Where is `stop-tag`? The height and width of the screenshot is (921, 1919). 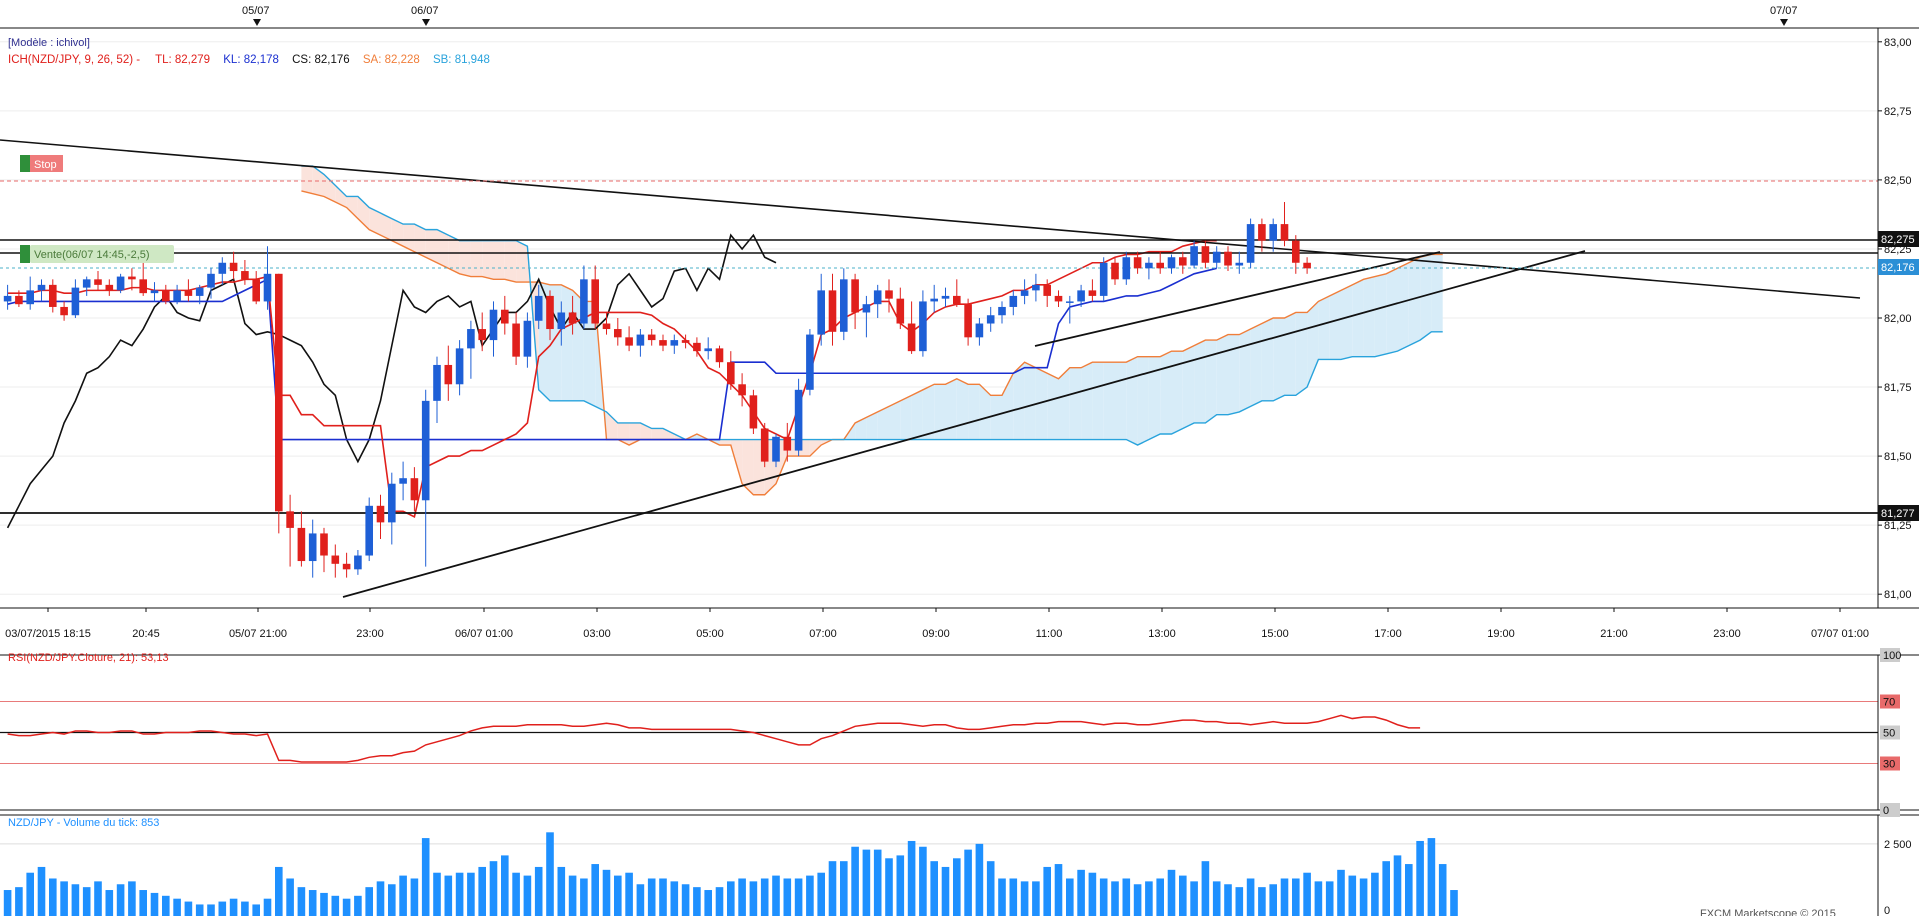
stop-tag is located at coordinates (46, 163).